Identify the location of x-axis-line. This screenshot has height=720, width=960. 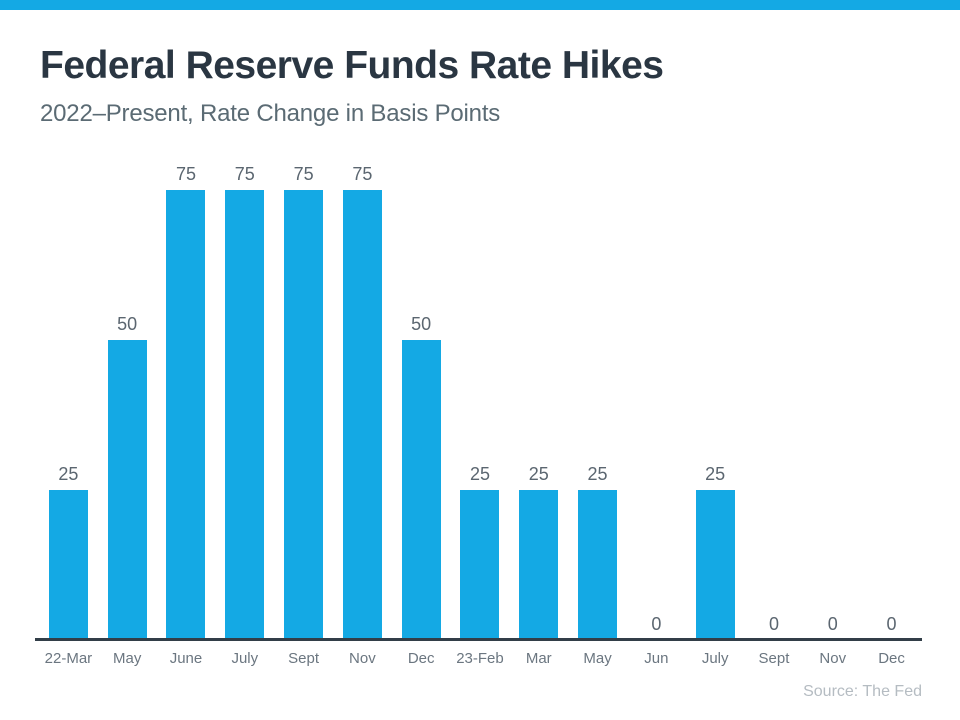
(478, 639).